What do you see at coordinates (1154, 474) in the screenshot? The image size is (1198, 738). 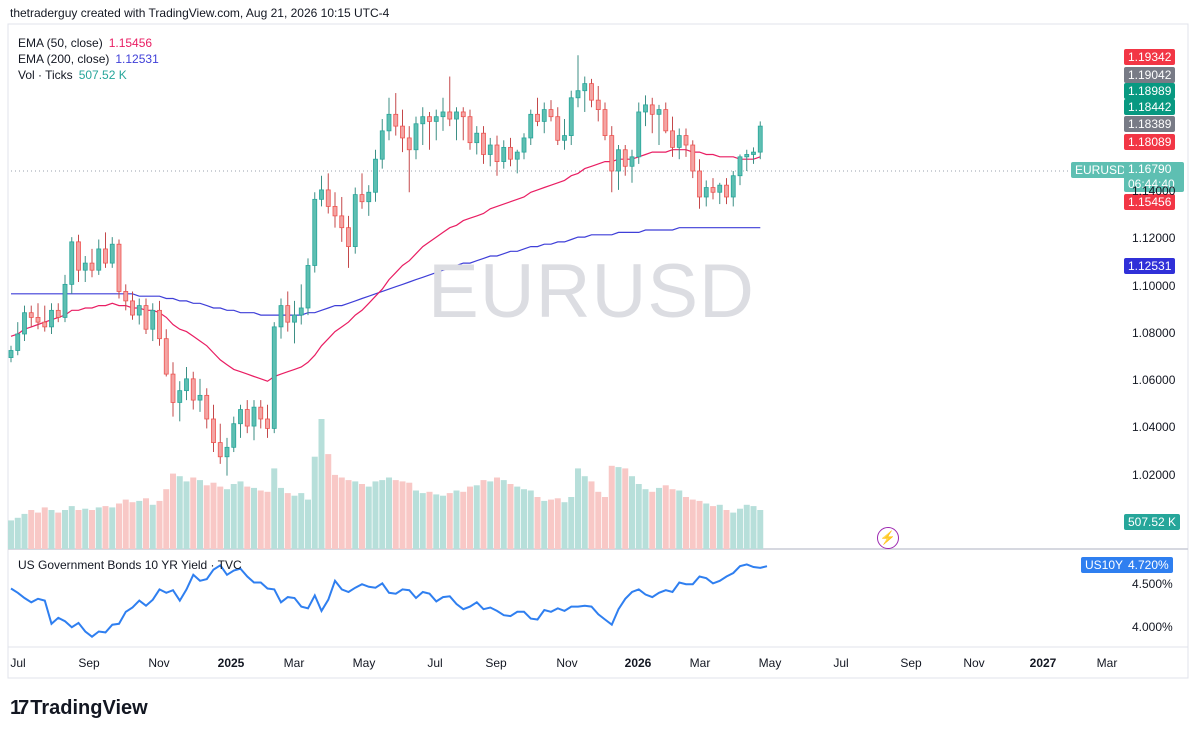 I see `price-tick: 1.02000` at bounding box center [1154, 474].